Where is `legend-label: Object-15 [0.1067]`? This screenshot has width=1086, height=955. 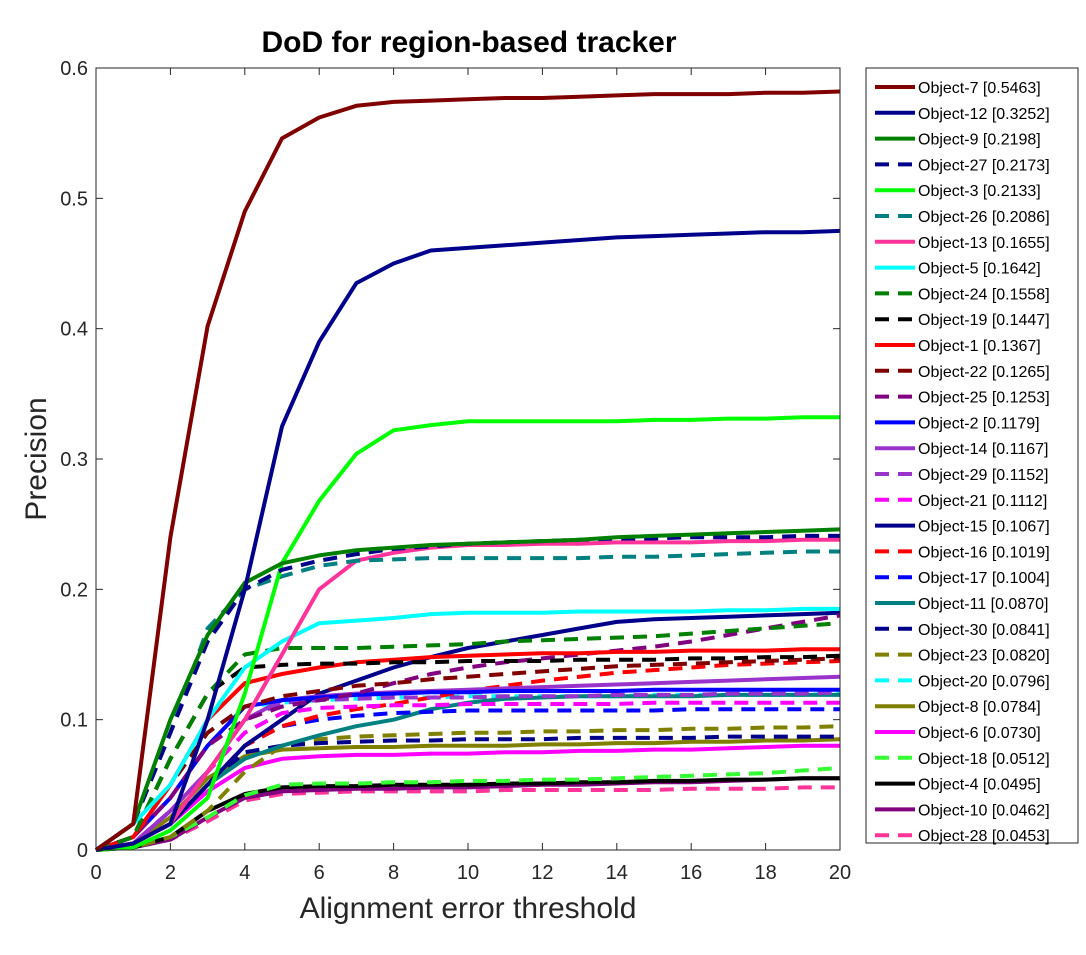
legend-label: Object-15 [0.1067] is located at coordinates (984, 527).